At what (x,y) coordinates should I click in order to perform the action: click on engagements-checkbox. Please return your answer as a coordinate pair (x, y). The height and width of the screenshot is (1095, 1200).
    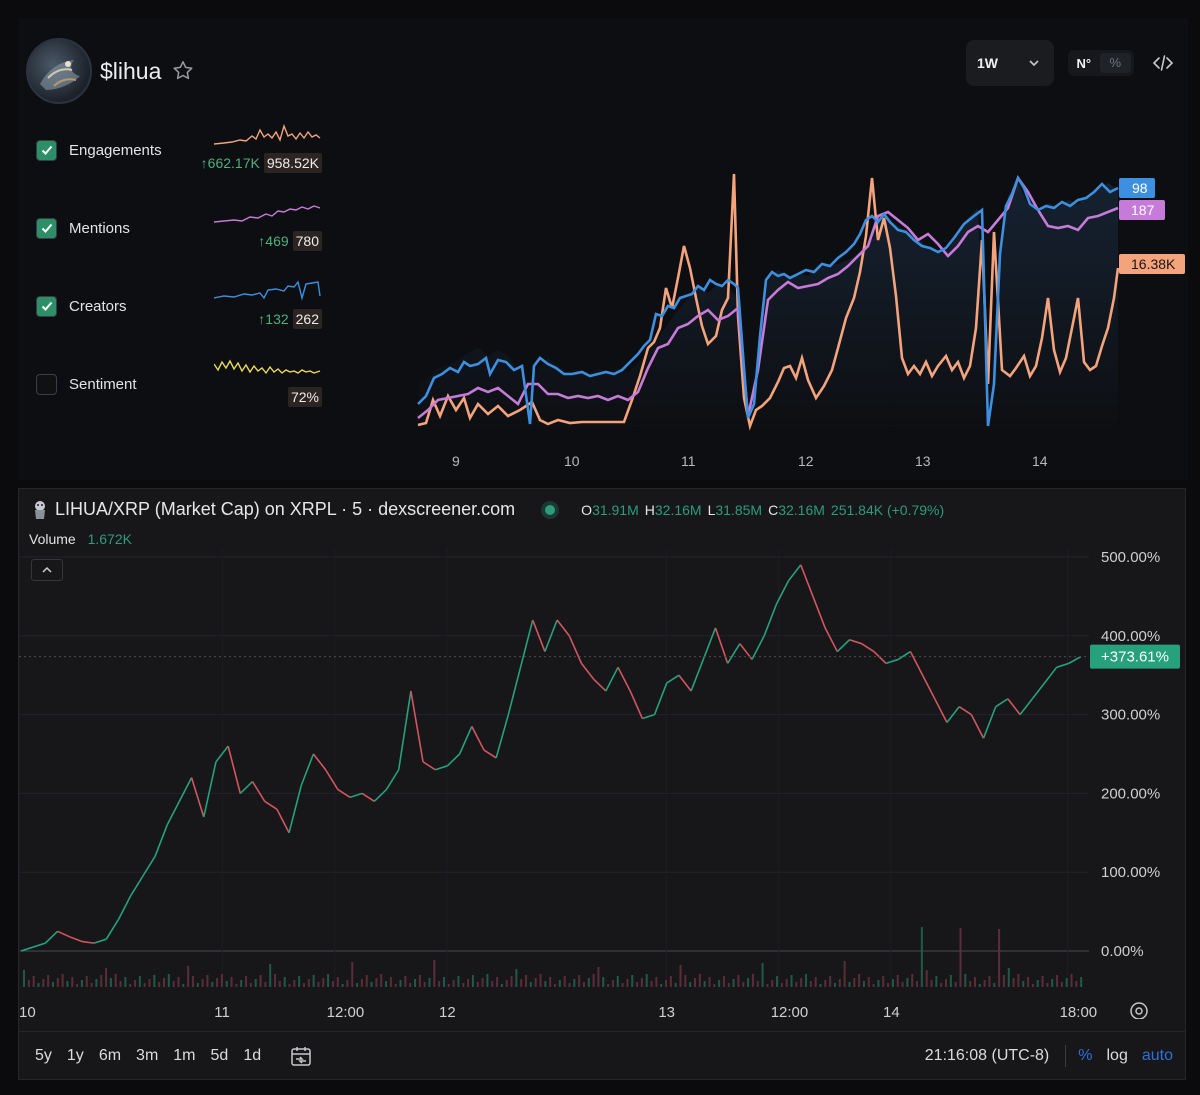
    Looking at the image, I should click on (46, 150).